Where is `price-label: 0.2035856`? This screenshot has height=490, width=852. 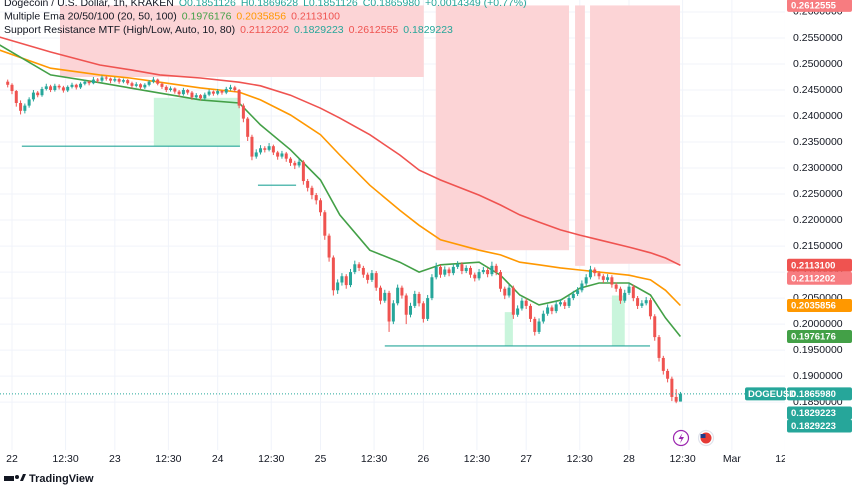 price-label: 0.2035856 is located at coordinates (813, 305).